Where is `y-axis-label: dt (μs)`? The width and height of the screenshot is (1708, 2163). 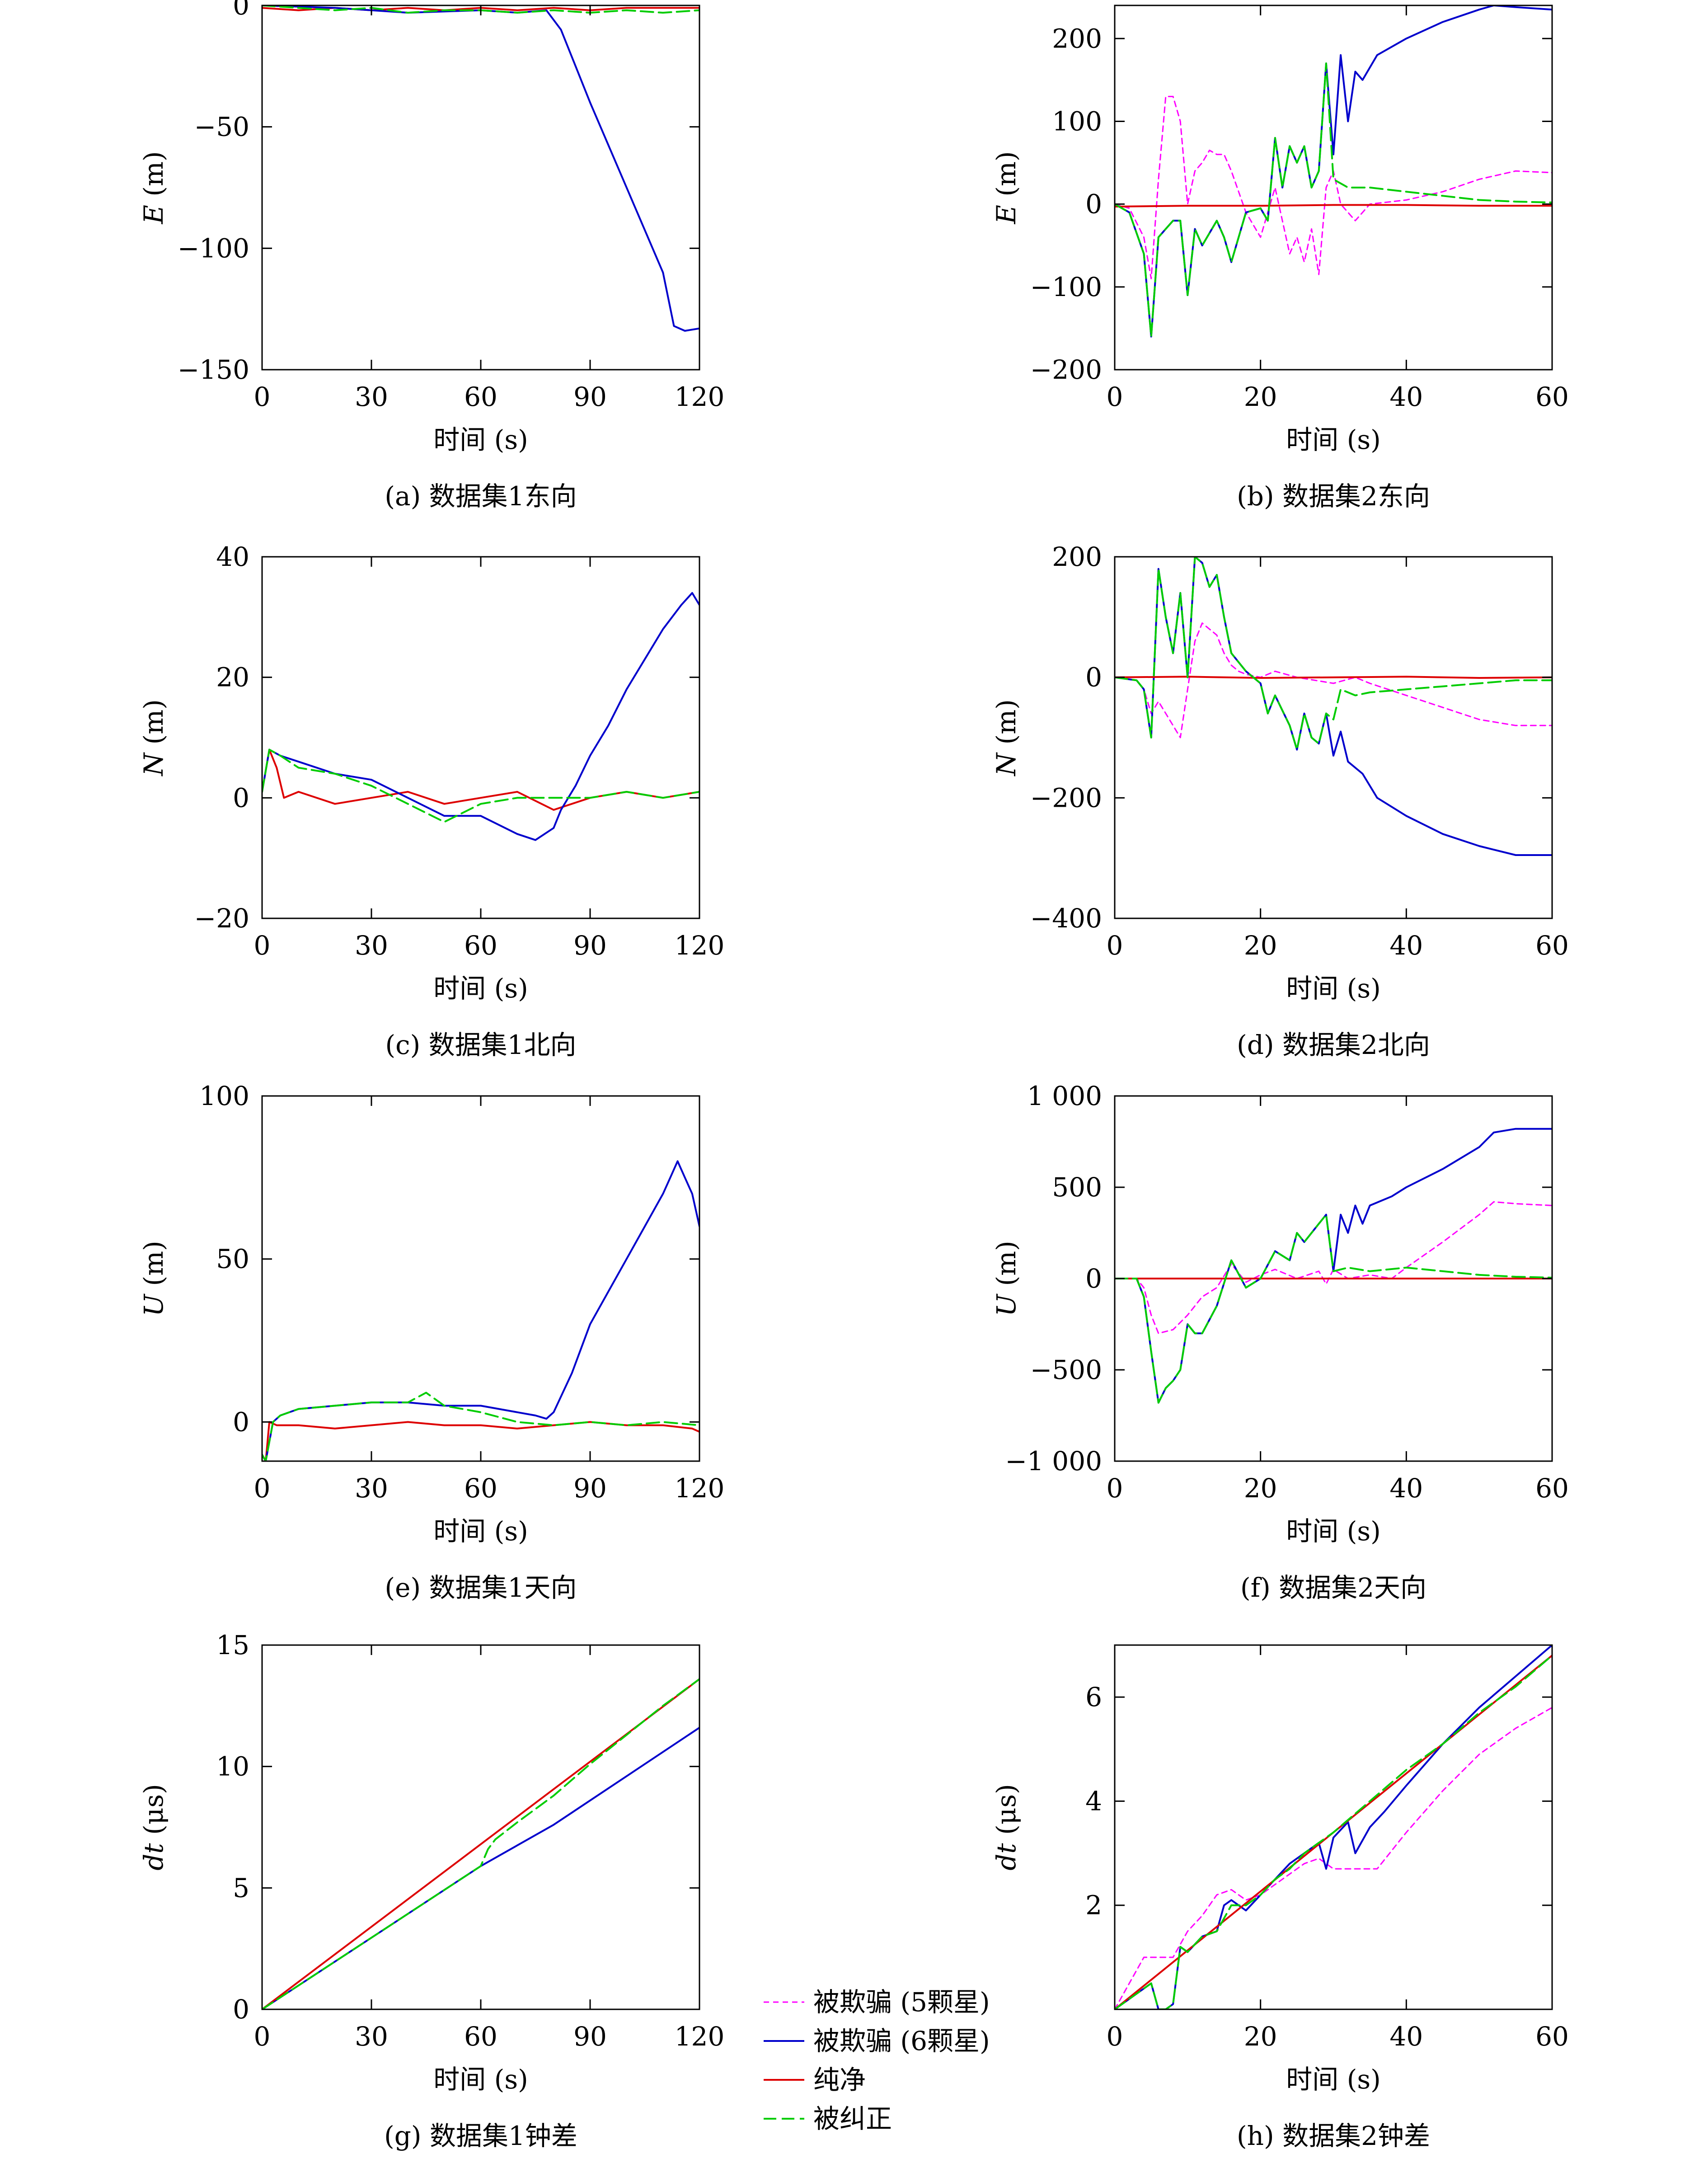 y-axis-label: dt (μs) is located at coordinates (1006, 1828).